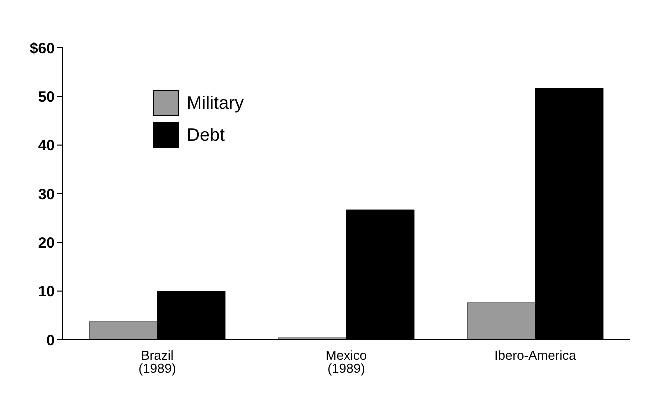 The image size is (648, 403). Describe the element at coordinates (50, 341) in the screenshot. I see `y-tick-label: 0` at that location.